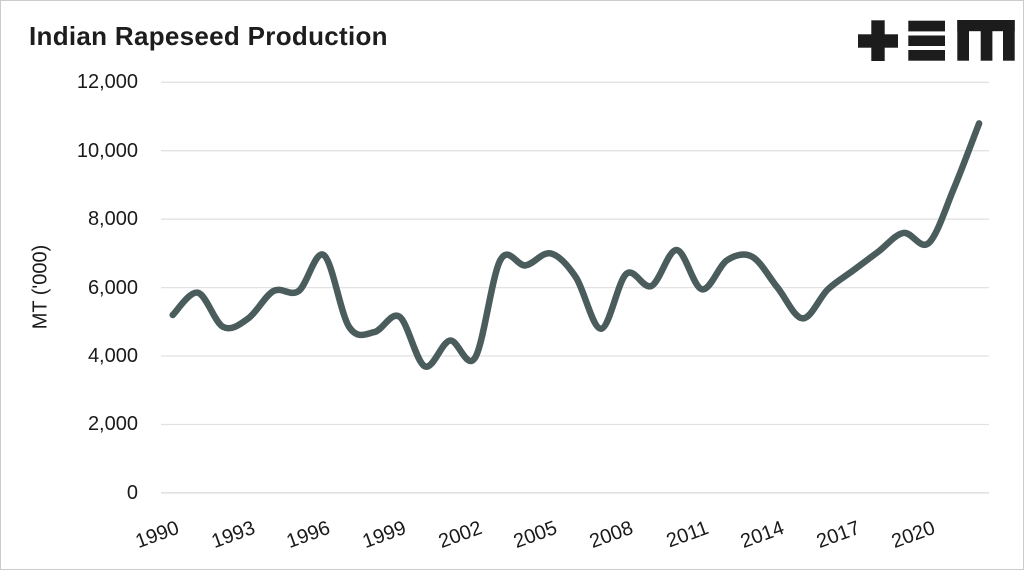  I want to click on y-tick-label: 8,000, so click(112, 219).